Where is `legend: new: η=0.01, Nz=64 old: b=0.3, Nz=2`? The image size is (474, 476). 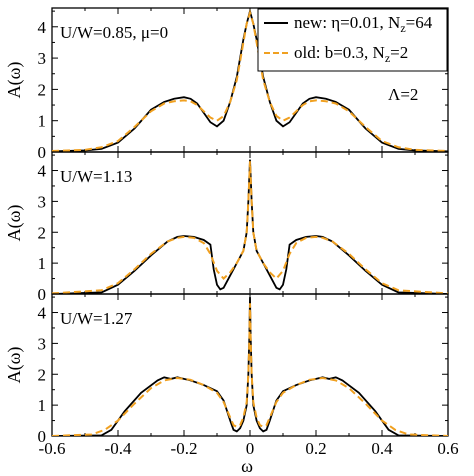 legend: new: η=0.01, Nz=64 old: b=0.3, Nz=2 is located at coordinates (352, 40).